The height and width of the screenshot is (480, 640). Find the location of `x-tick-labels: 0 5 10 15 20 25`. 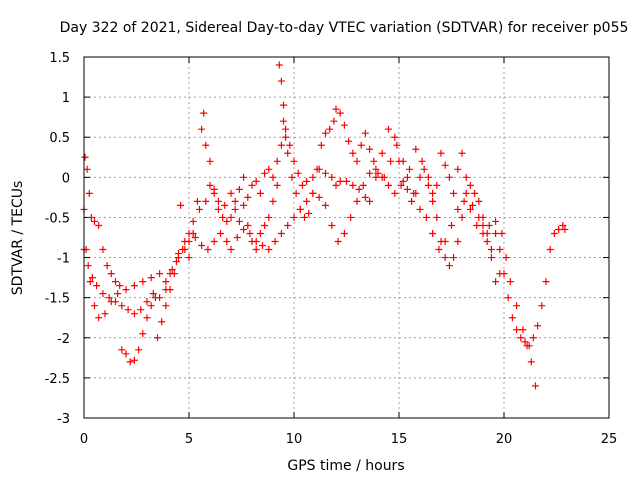

x-tick-labels: 0 5 10 15 20 25 is located at coordinates (348, 439).